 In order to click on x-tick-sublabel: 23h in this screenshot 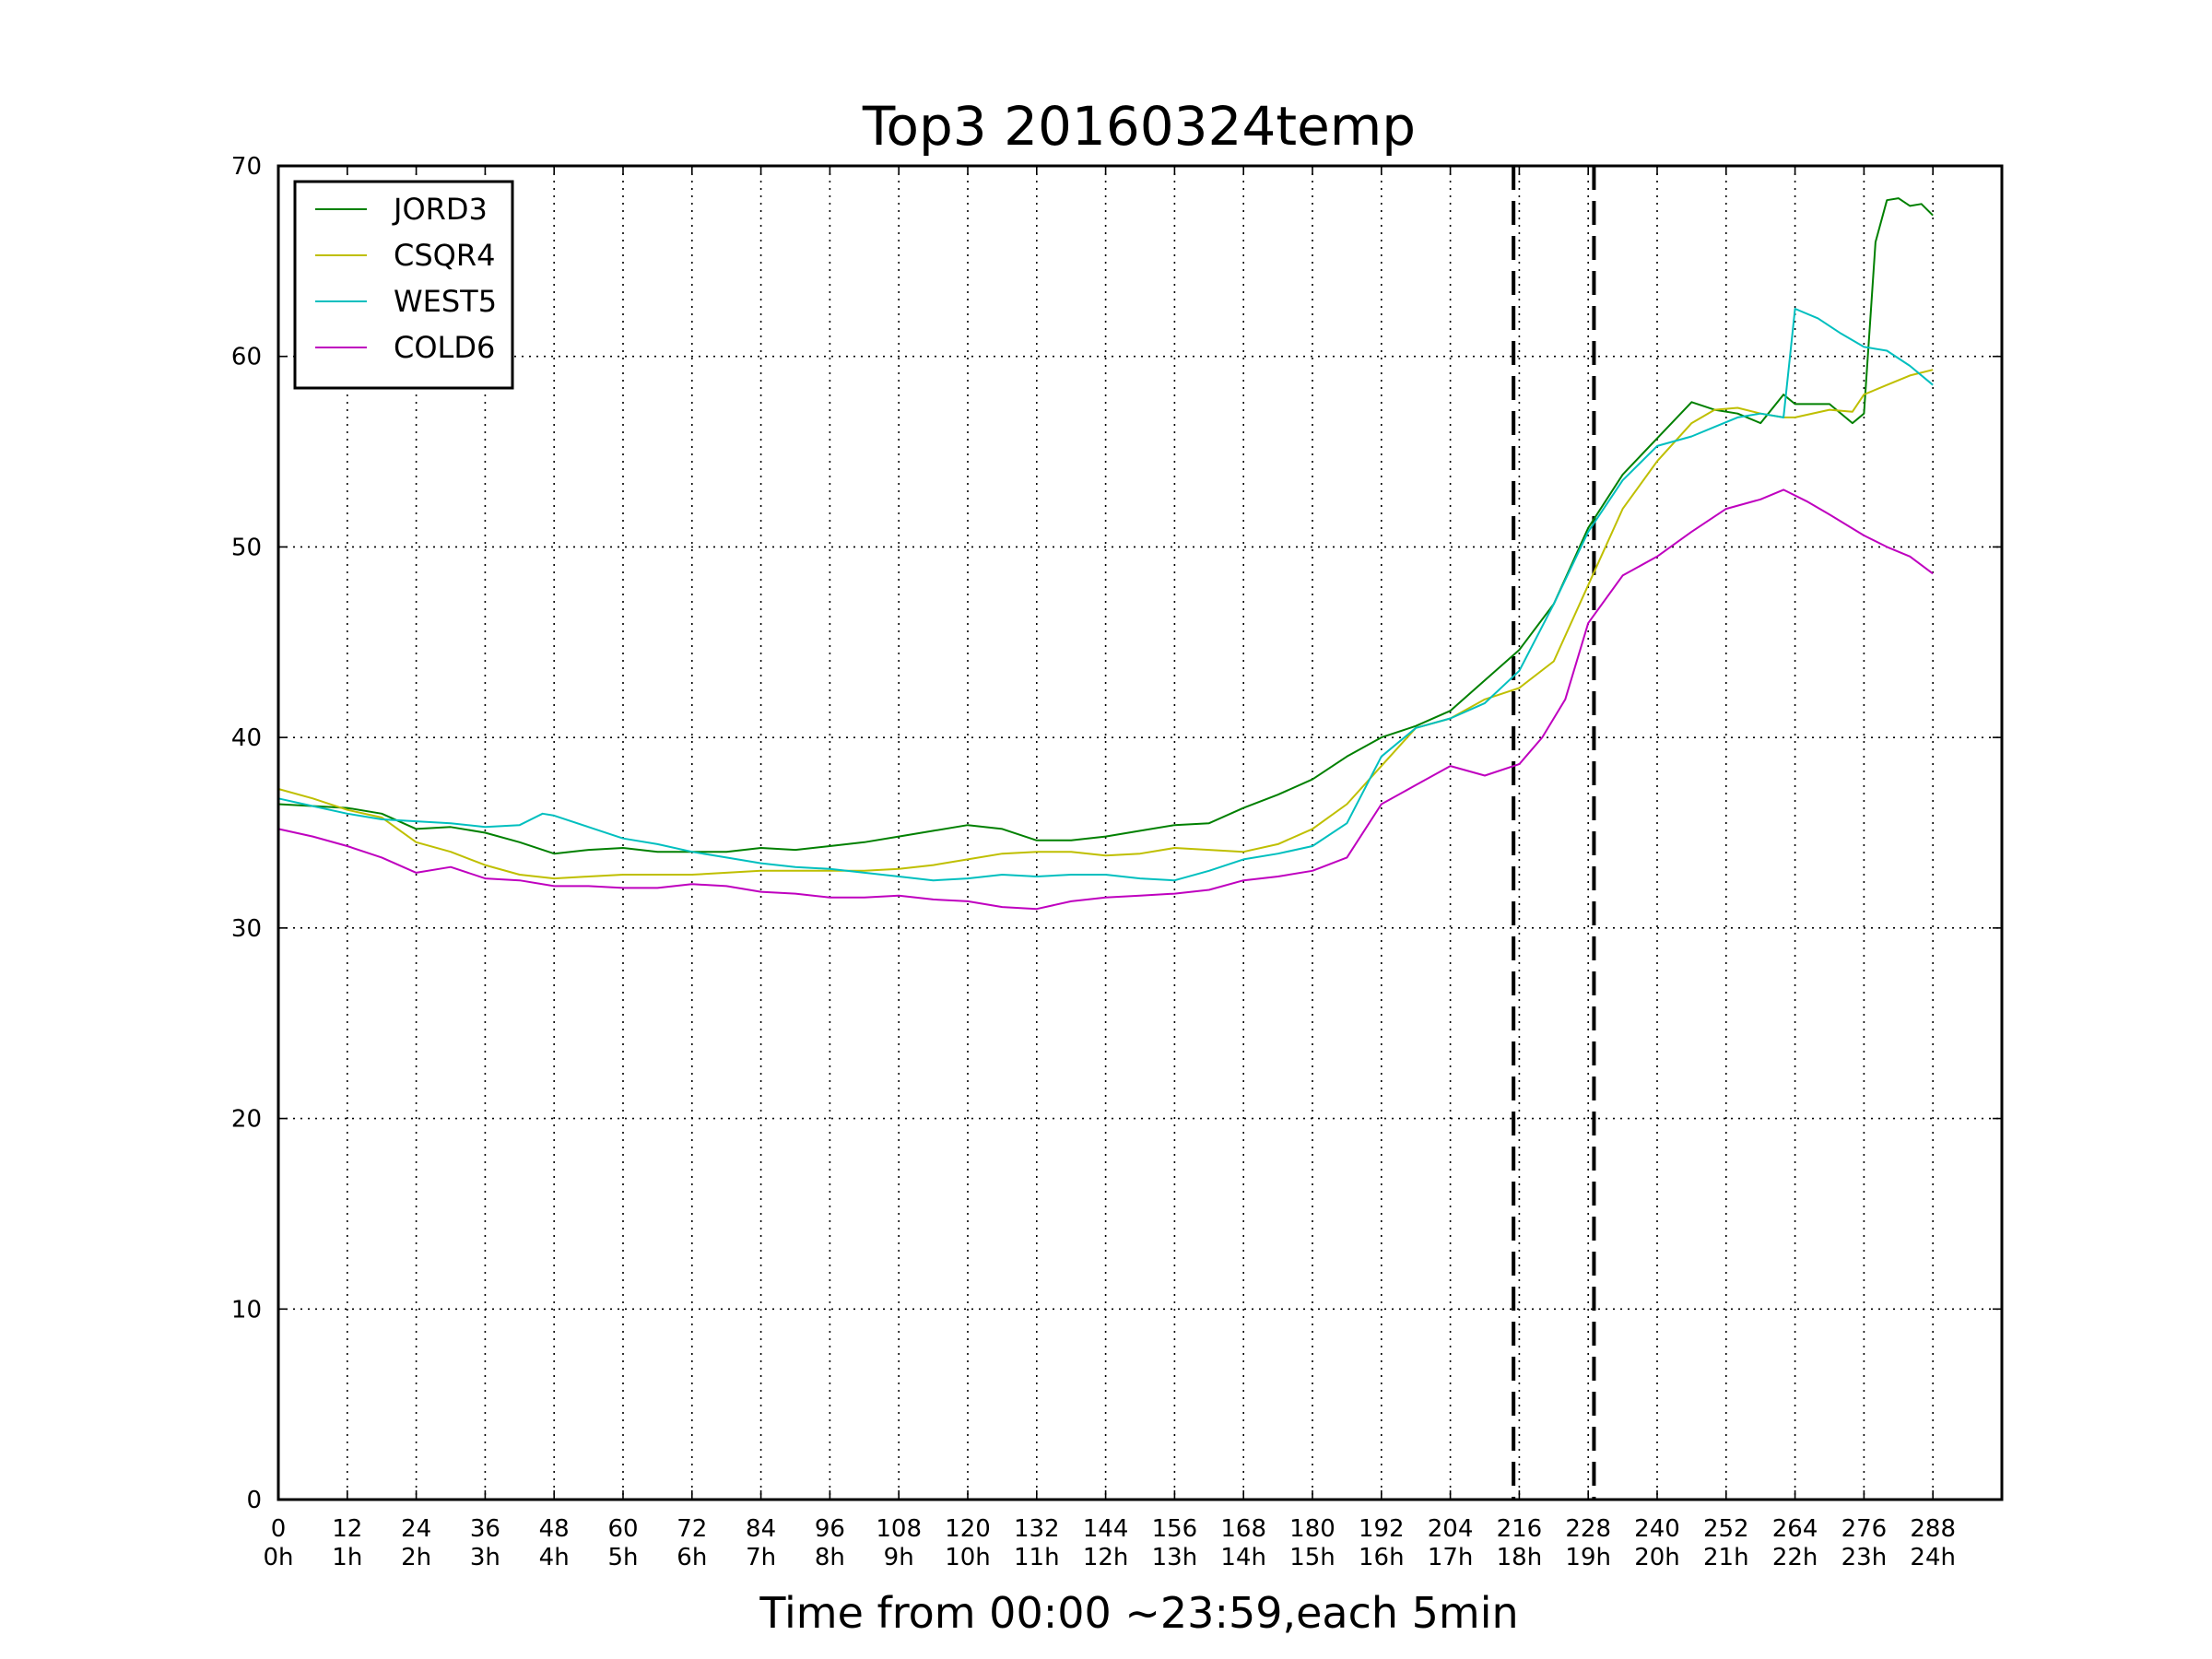, I will do `click(1864, 1557)`.